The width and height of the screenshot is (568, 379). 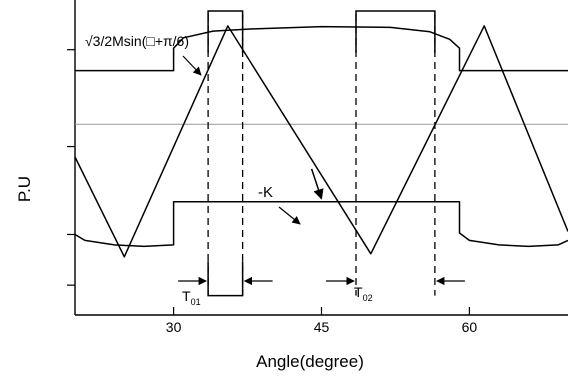 I want to click on annotation-t01-main: T, so click(x=186, y=296).